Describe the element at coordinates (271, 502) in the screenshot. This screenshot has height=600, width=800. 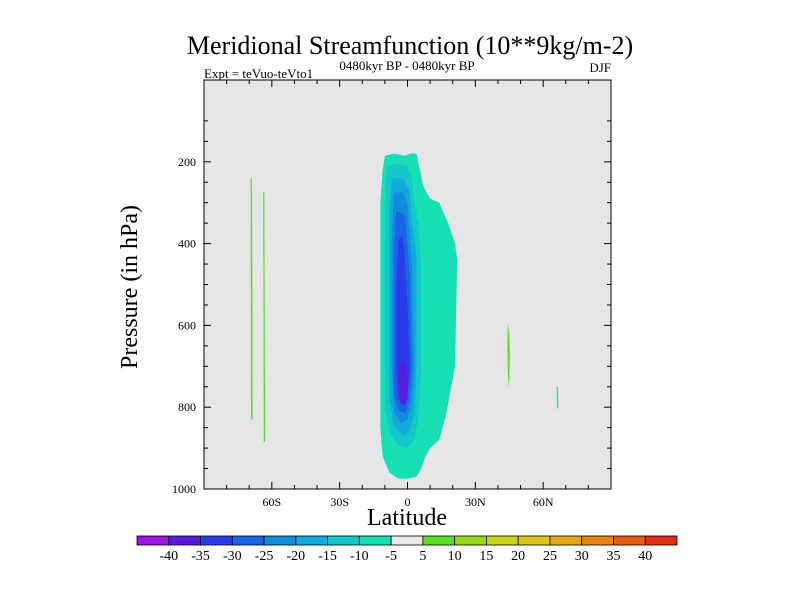
I see `x-tick-label: 60S` at that location.